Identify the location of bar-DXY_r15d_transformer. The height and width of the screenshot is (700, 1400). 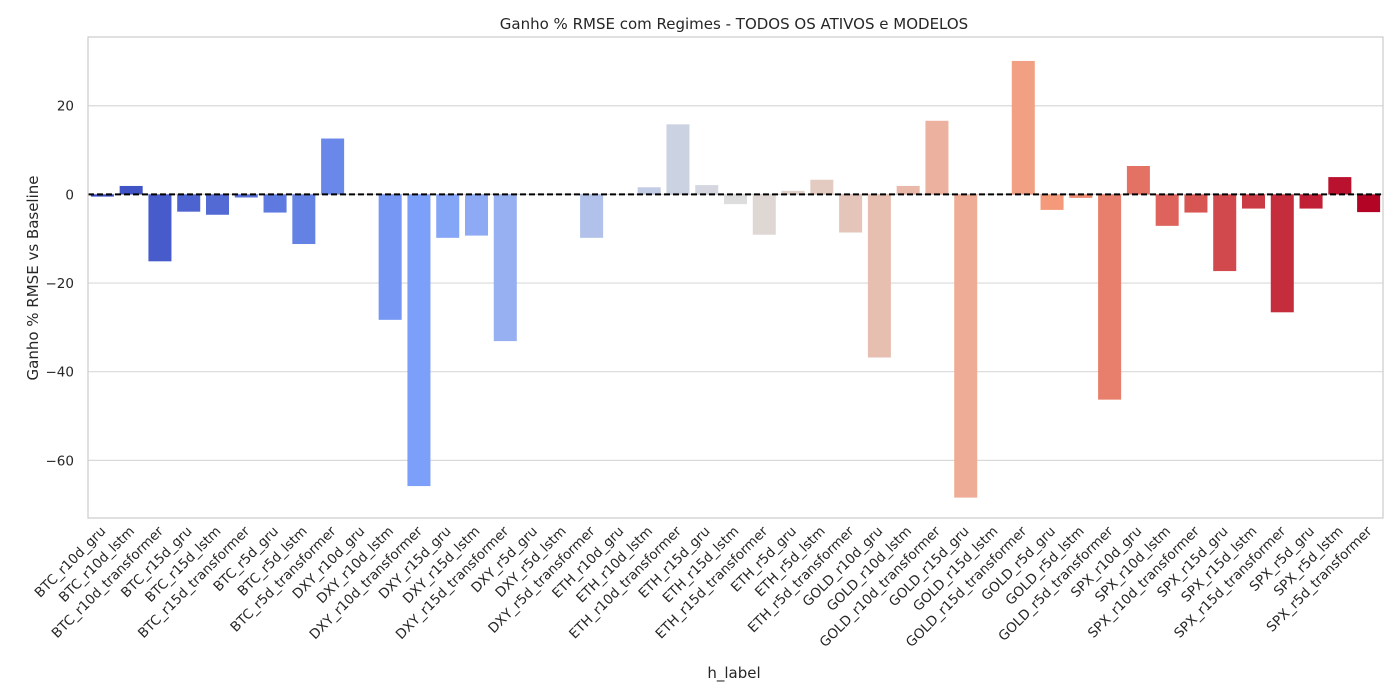
(505, 268).